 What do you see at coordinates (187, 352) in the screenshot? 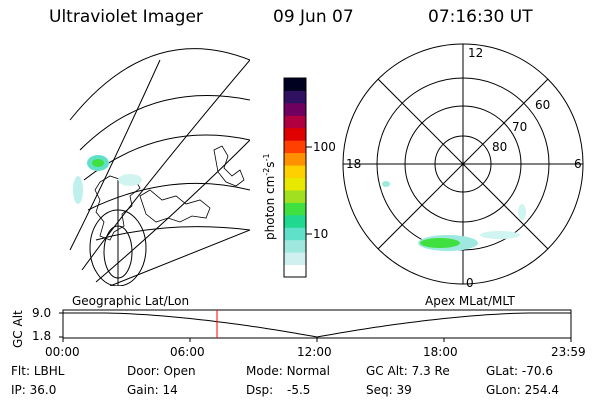
I see `x-tick-label: 06:00` at bounding box center [187, 352].